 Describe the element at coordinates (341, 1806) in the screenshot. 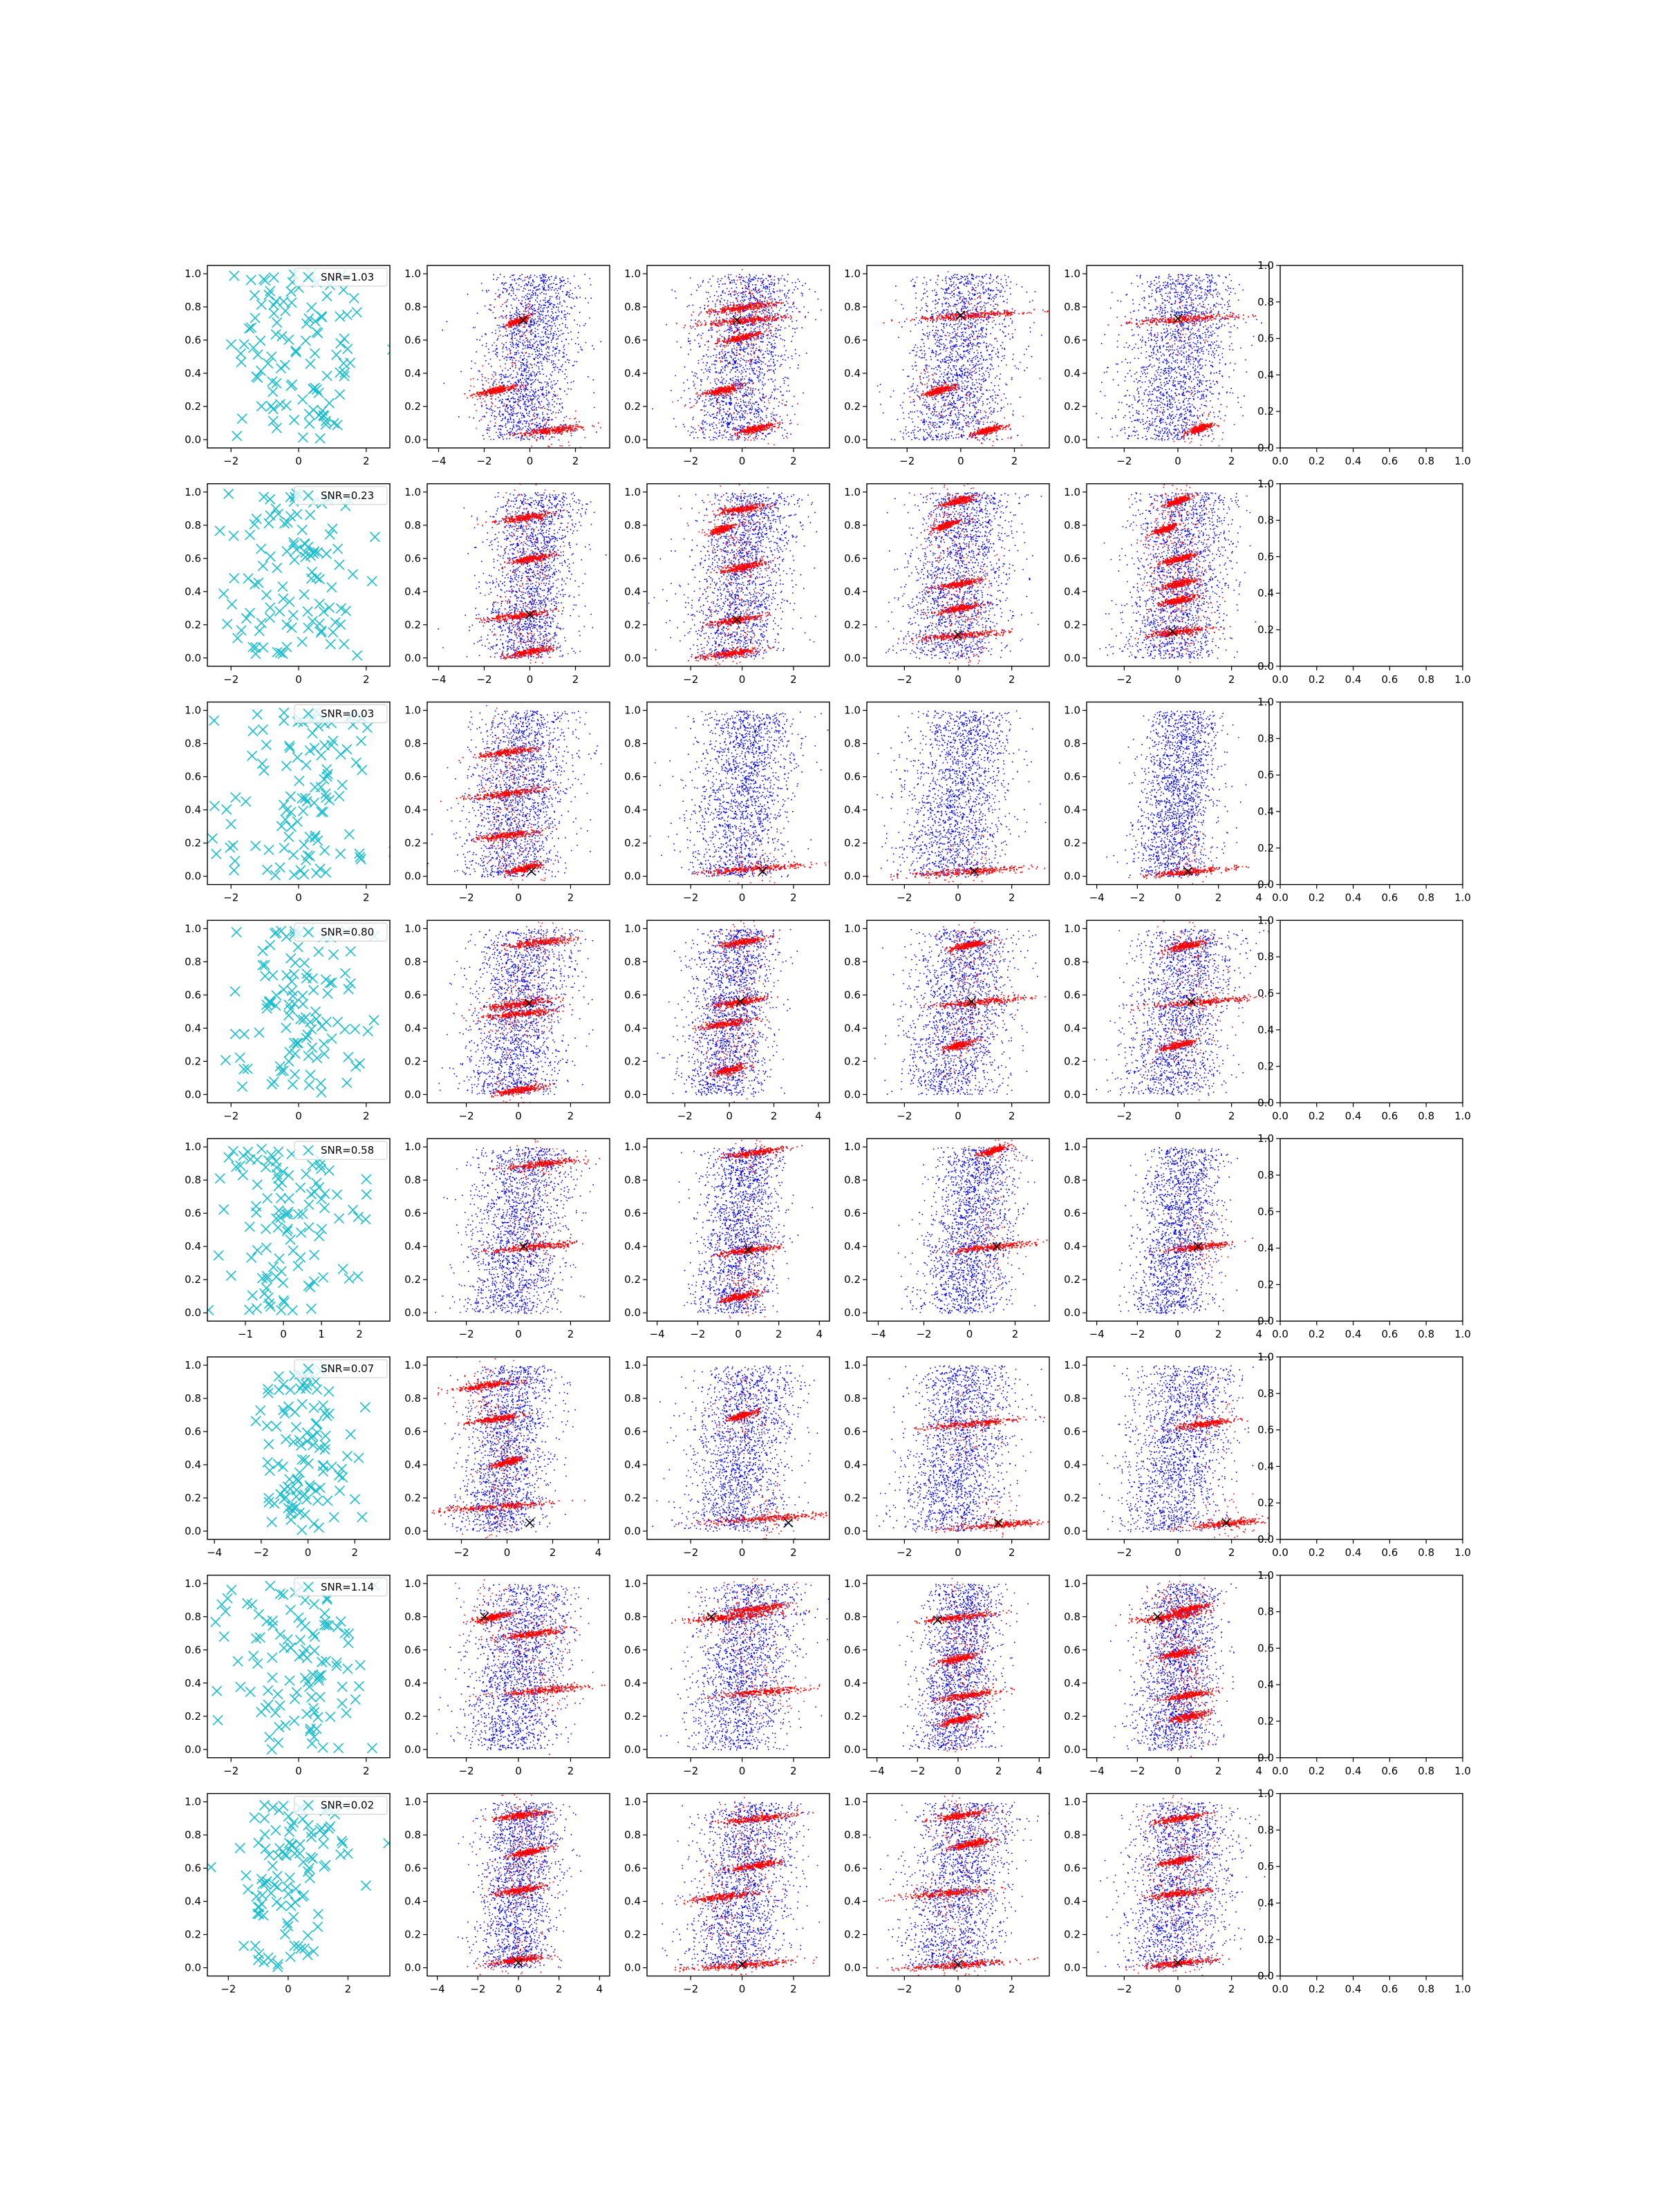

I see `legend: SNR=0.02` at that location.